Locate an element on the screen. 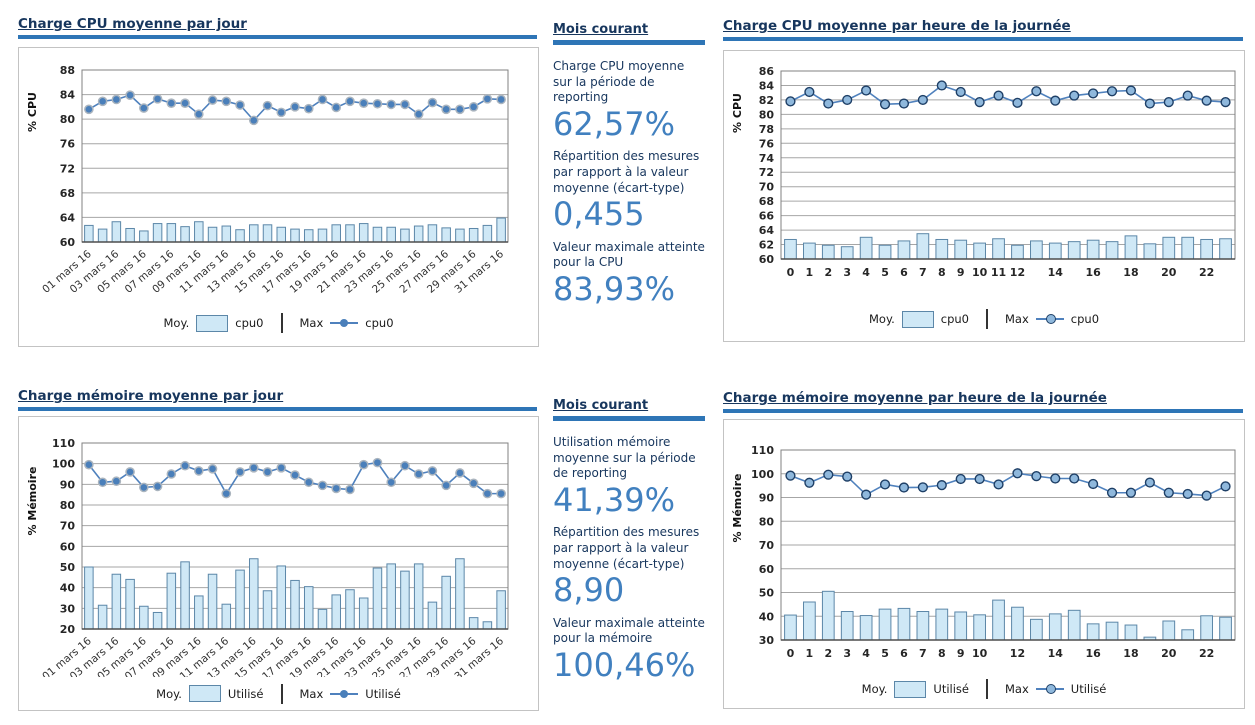  cpu-daily-title: Charge CPU moyenne par jour is located at coordinates (277, 24).